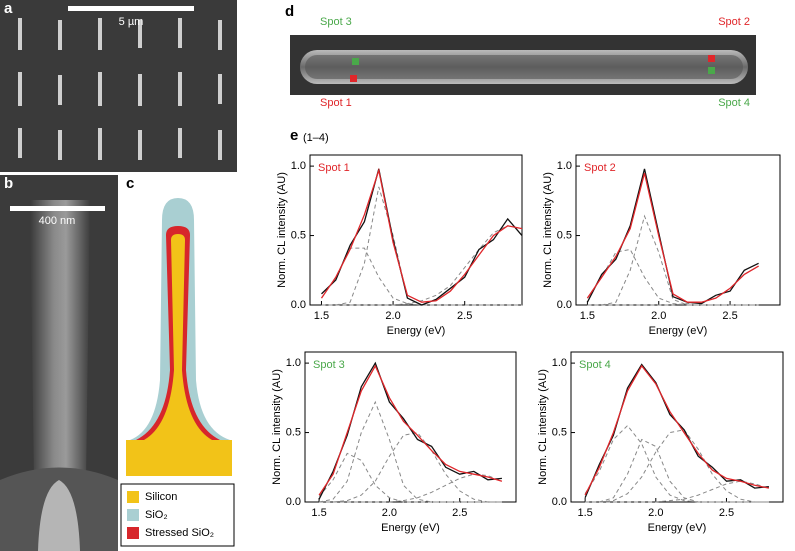  What do you see at coordinates (178, 337) in the screenshot?
I see `silicon-core` at bounding box center [178, 337].